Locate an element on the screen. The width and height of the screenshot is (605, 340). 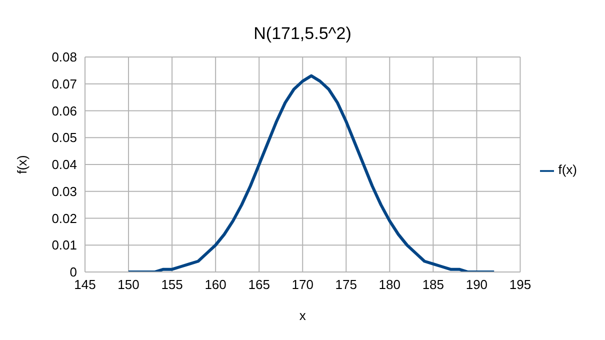
legend-label: f(x) is located at coordinates (567, 170).